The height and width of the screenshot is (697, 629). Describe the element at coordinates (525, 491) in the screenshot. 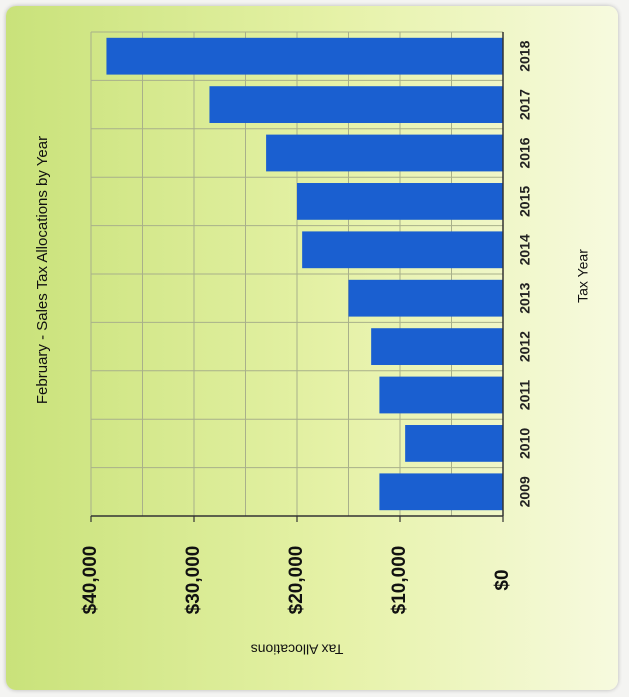

I see `category-tick-label: 2009` at that location.